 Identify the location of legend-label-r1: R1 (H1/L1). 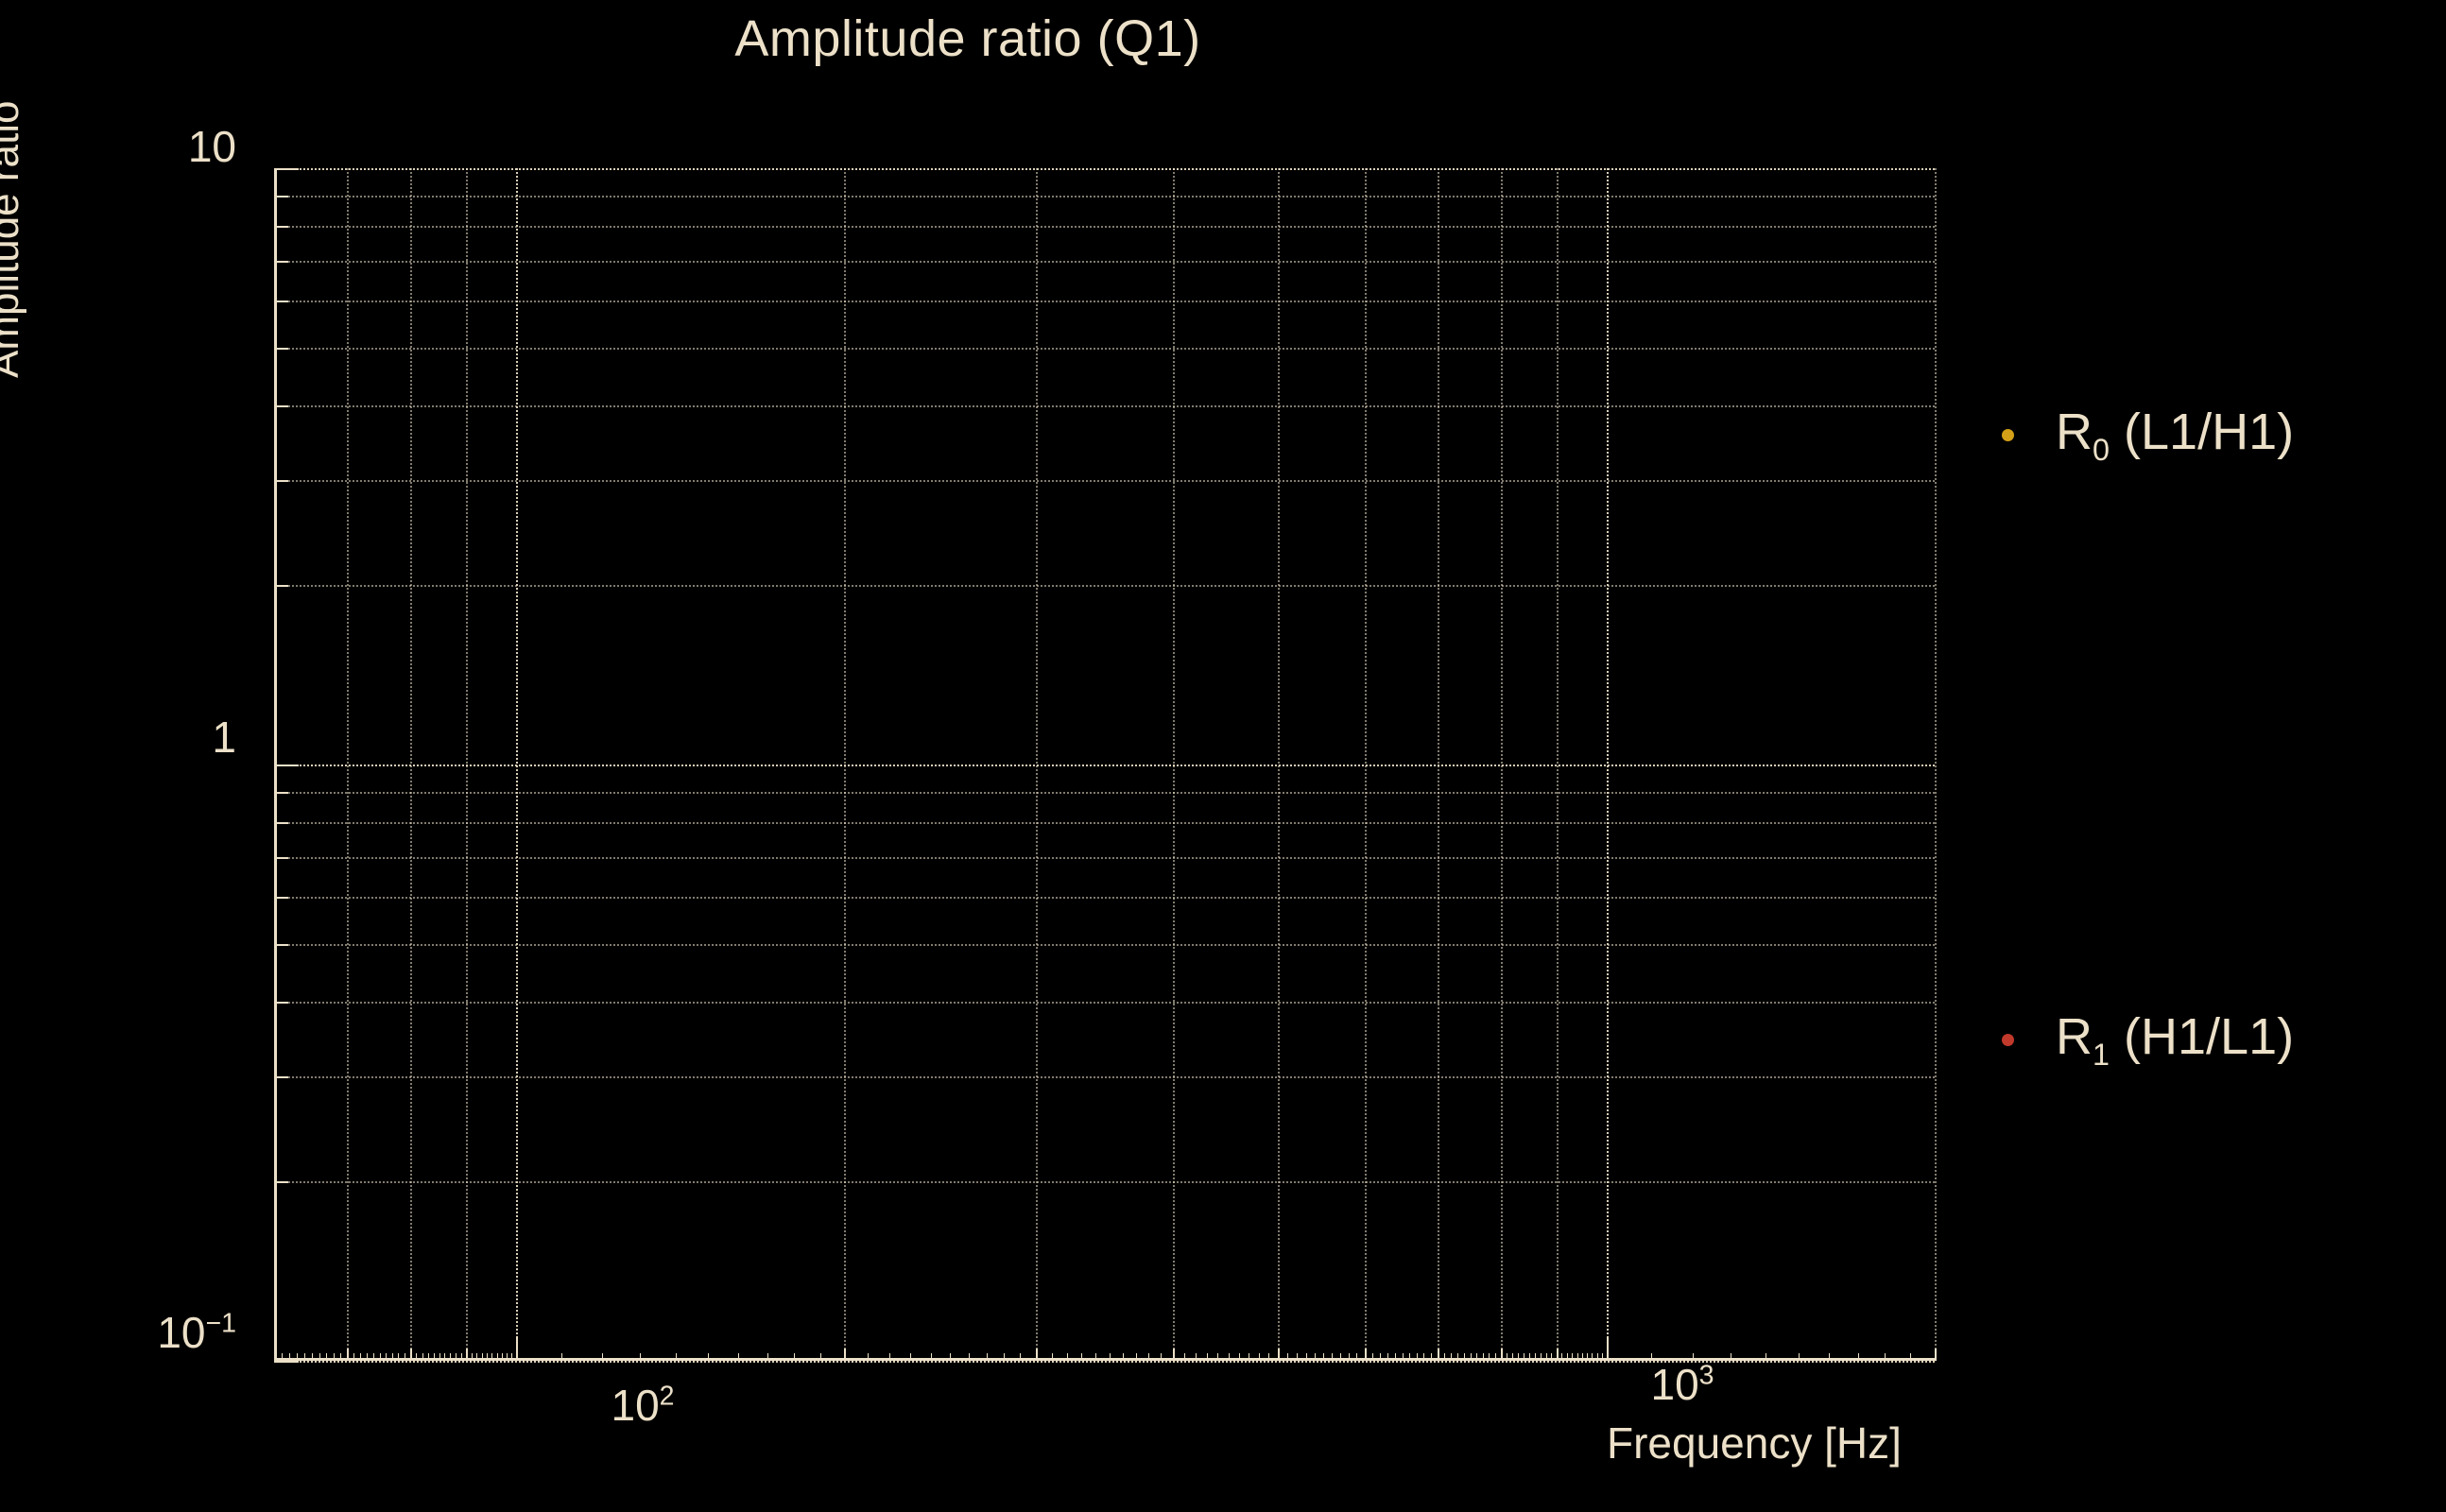
(2175, 1040).